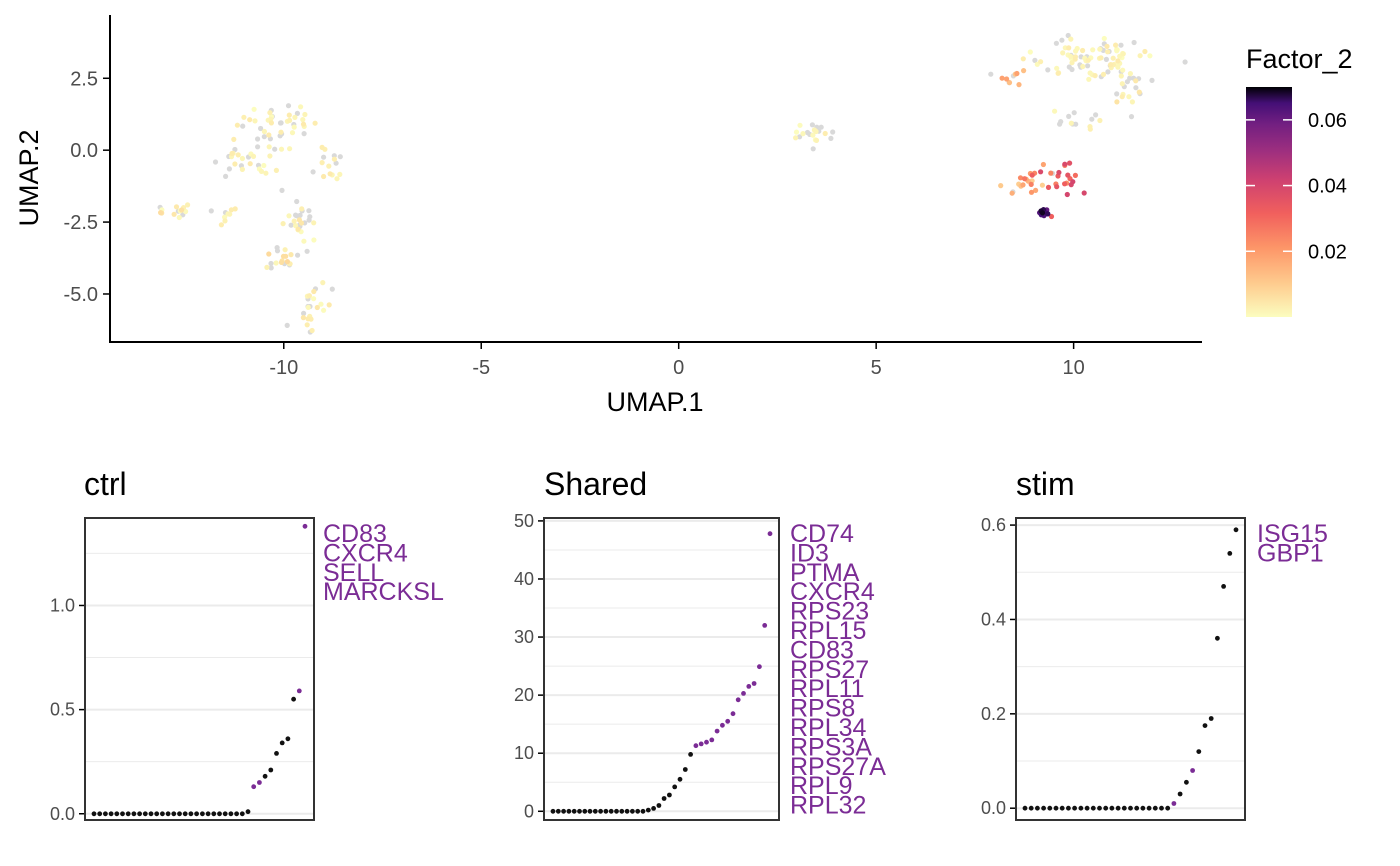 The image size is (1400, 866). I want to click on legend-colorbar, so click(1269, 202).